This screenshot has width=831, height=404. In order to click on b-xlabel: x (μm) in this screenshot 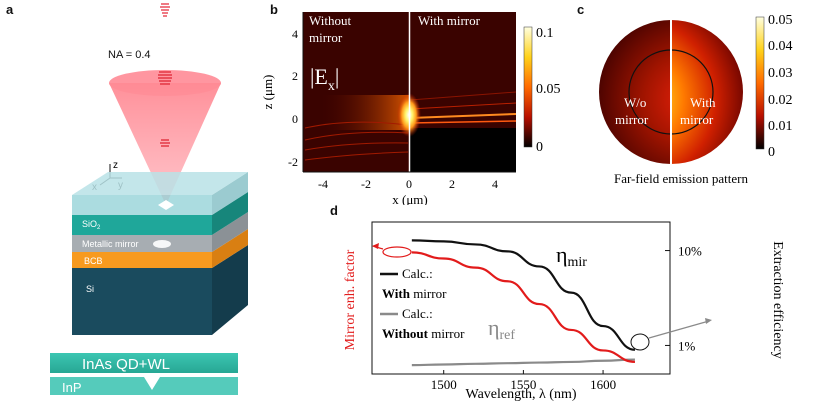, I will do `click(410, 198)`.